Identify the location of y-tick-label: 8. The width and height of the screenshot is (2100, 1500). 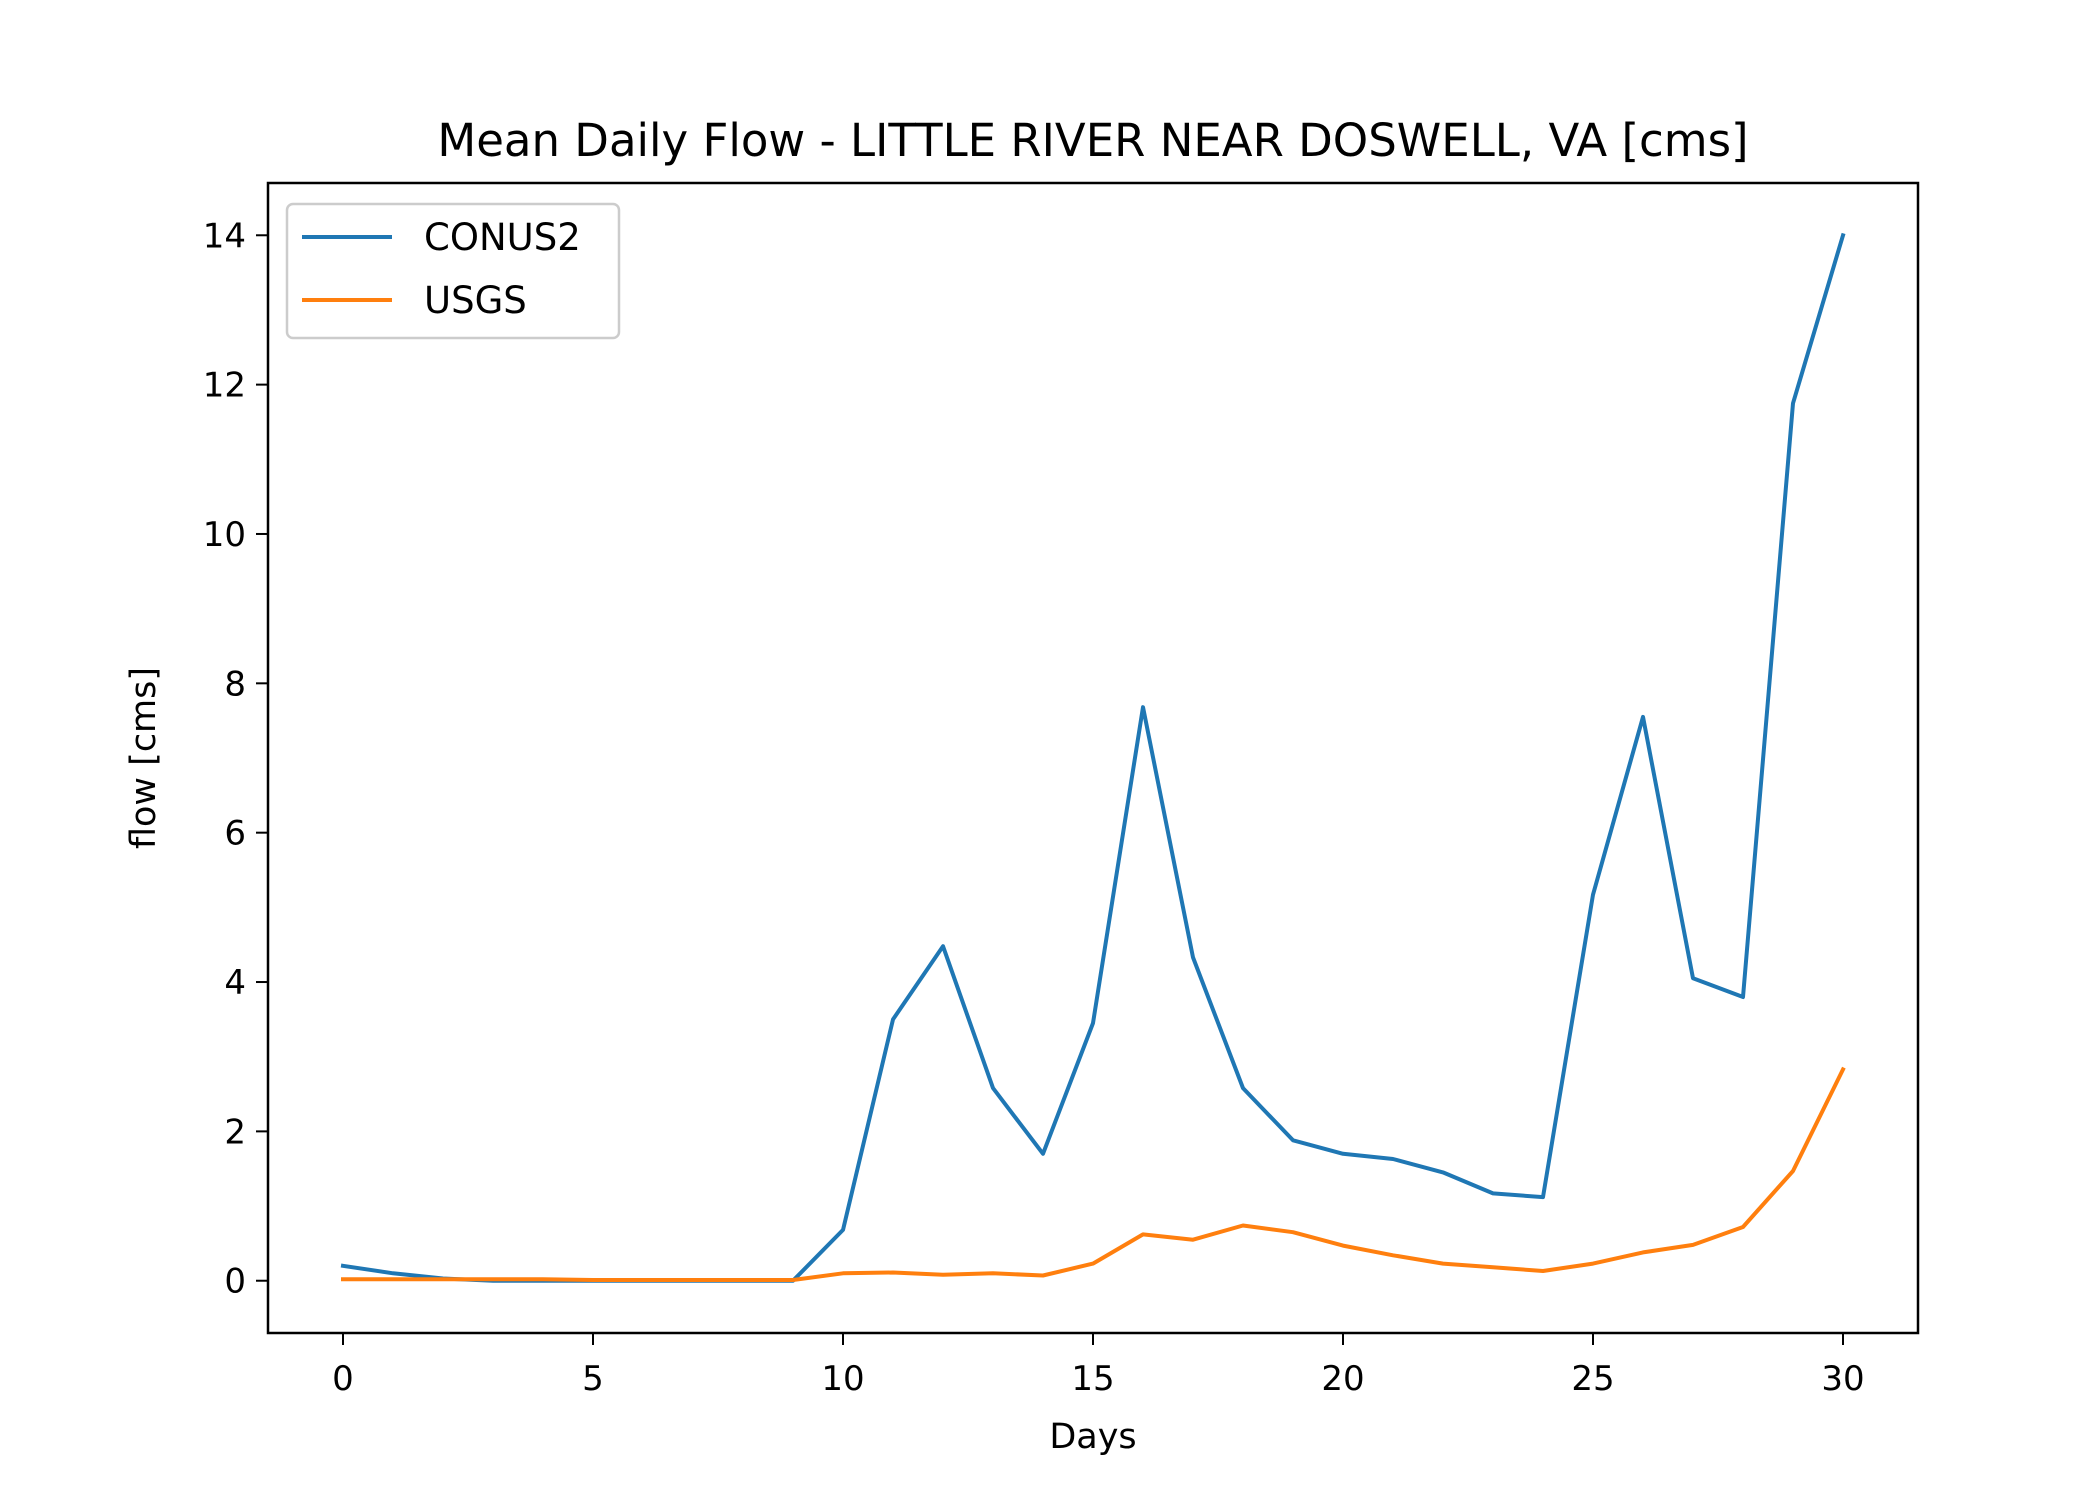
(235, 684).